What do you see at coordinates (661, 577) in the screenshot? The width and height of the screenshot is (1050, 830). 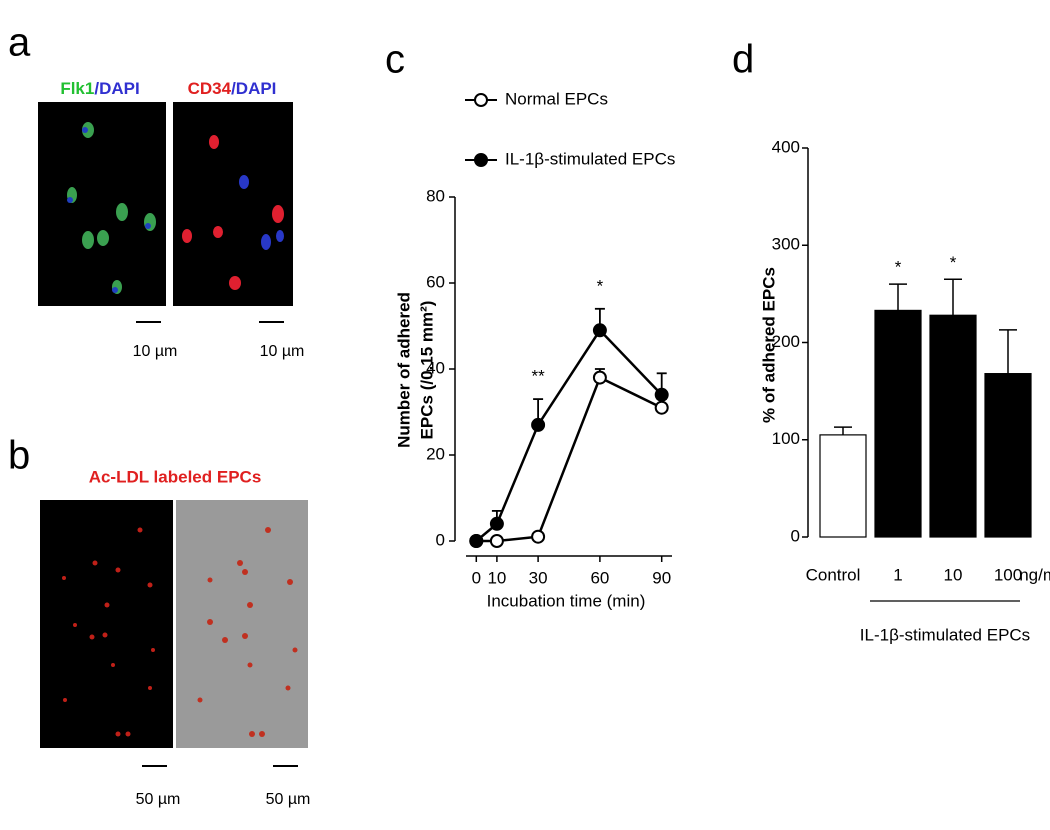 I see `x-tick-label: 90` at bounding box center [661, 577].